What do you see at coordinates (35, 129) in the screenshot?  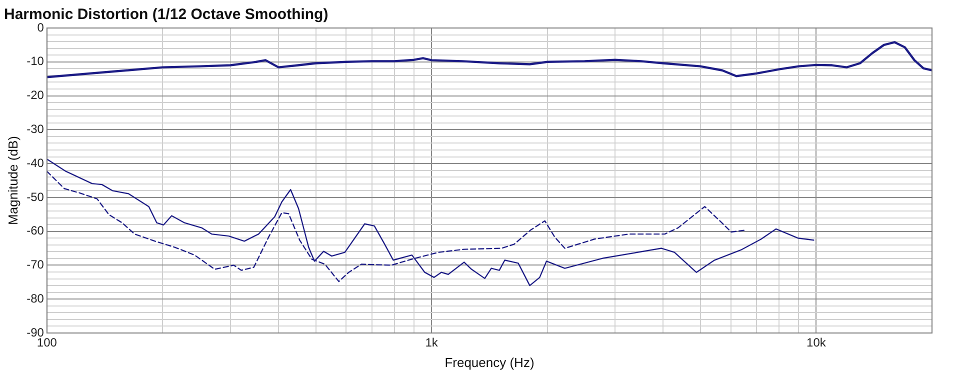 I see `y-tick-label: -30` at bounding box center [35, 129].